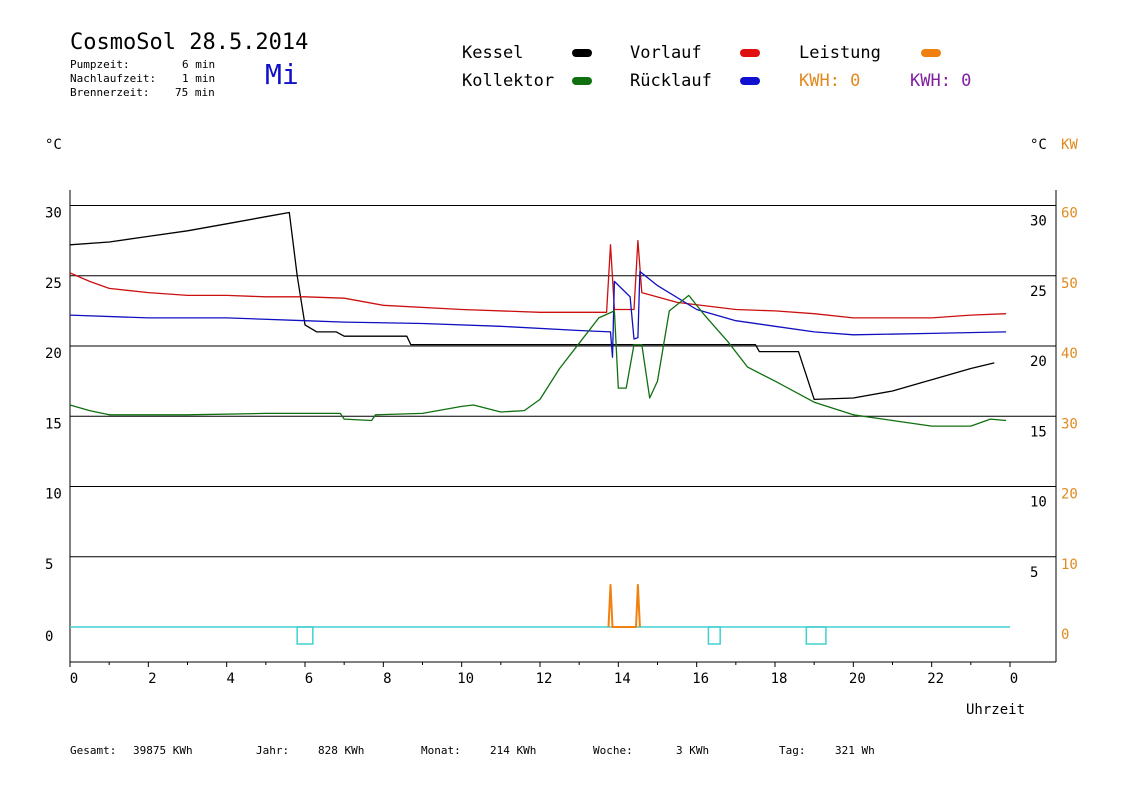 This screenshot has width=1148, height=812. I want to click on x-tick-label-9: 18, so click(779, 679).